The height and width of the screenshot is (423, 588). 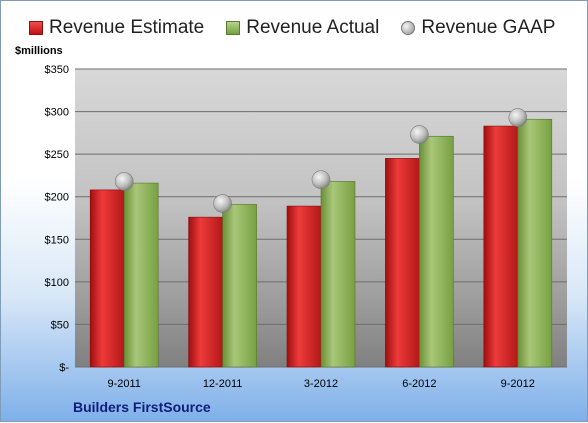 What do you see at coordinates (36, 28) in the screenshot?
I see `legend-swatch-estimate` at bounding box center [36, 28].